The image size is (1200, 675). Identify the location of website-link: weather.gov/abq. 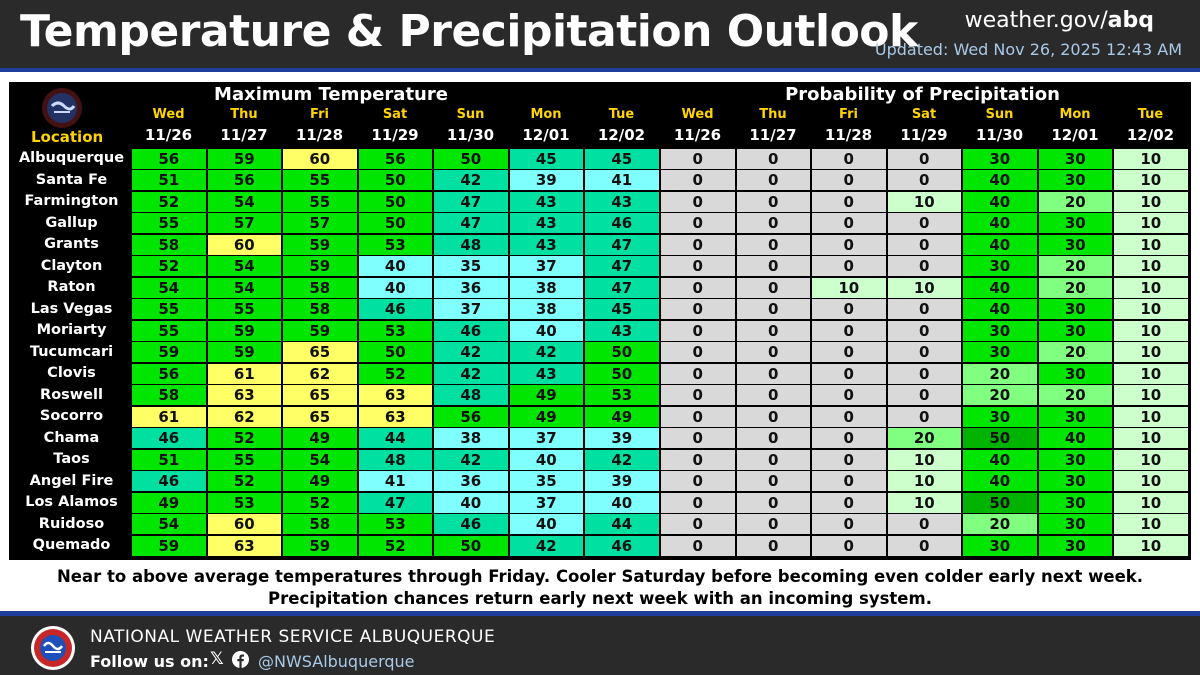
(1059, 20).